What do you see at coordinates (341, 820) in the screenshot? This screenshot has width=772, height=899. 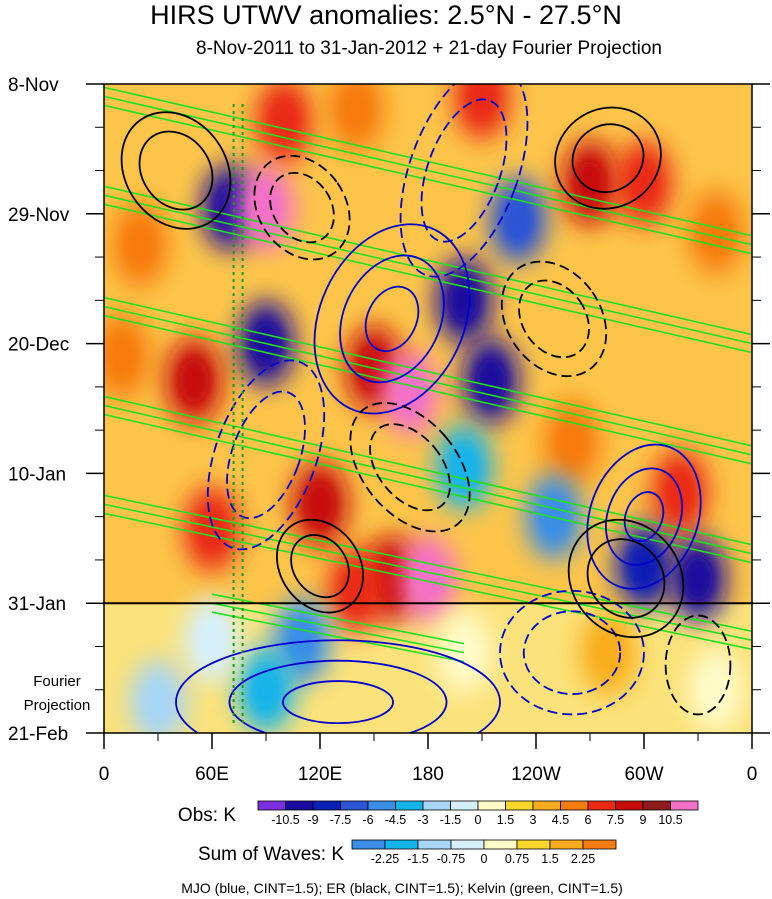 I see `obs-colorbar-level-2: -7.5` at bounding box center [341, 820].